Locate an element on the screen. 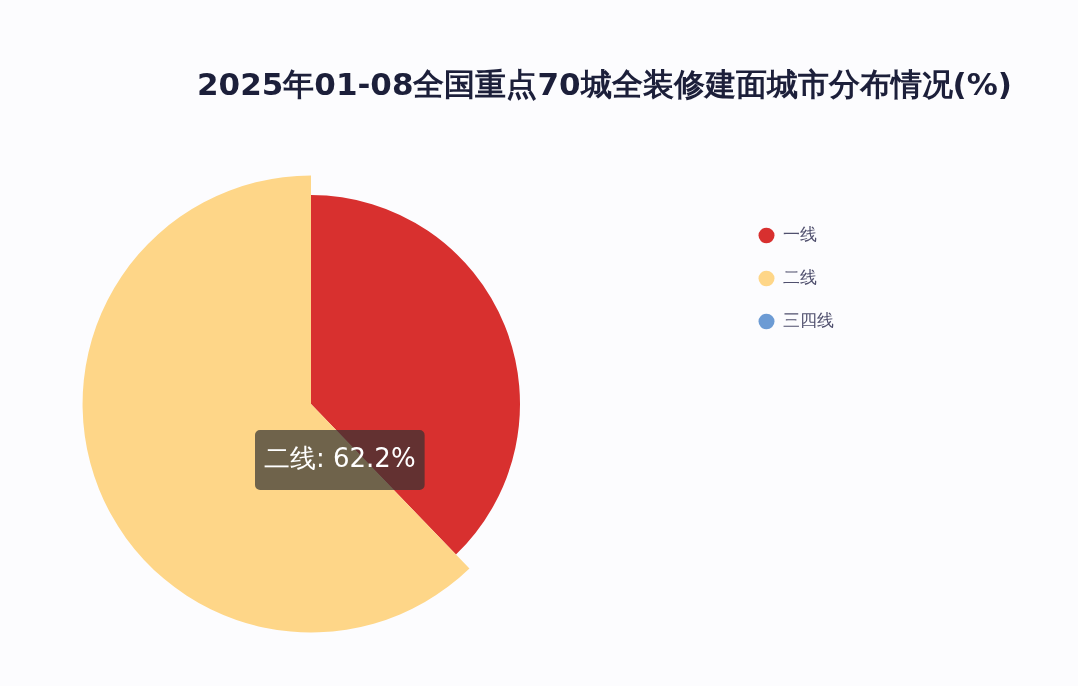 The width and height of the screenshot is (1078, 686). legend-label: 二线 is located at coordinates (800, 276).